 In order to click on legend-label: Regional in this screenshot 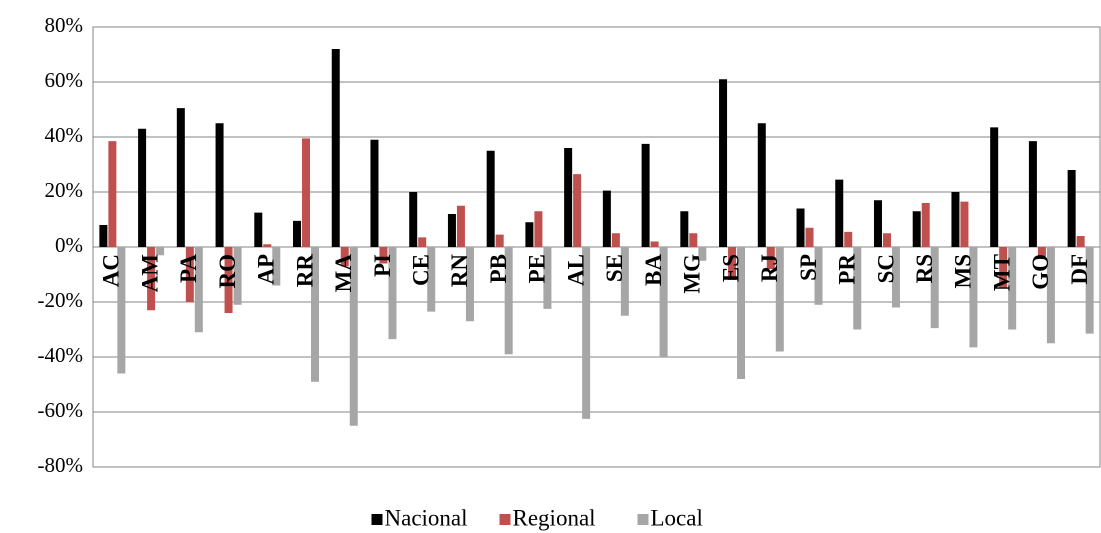, I will do `click(554, 517)`.